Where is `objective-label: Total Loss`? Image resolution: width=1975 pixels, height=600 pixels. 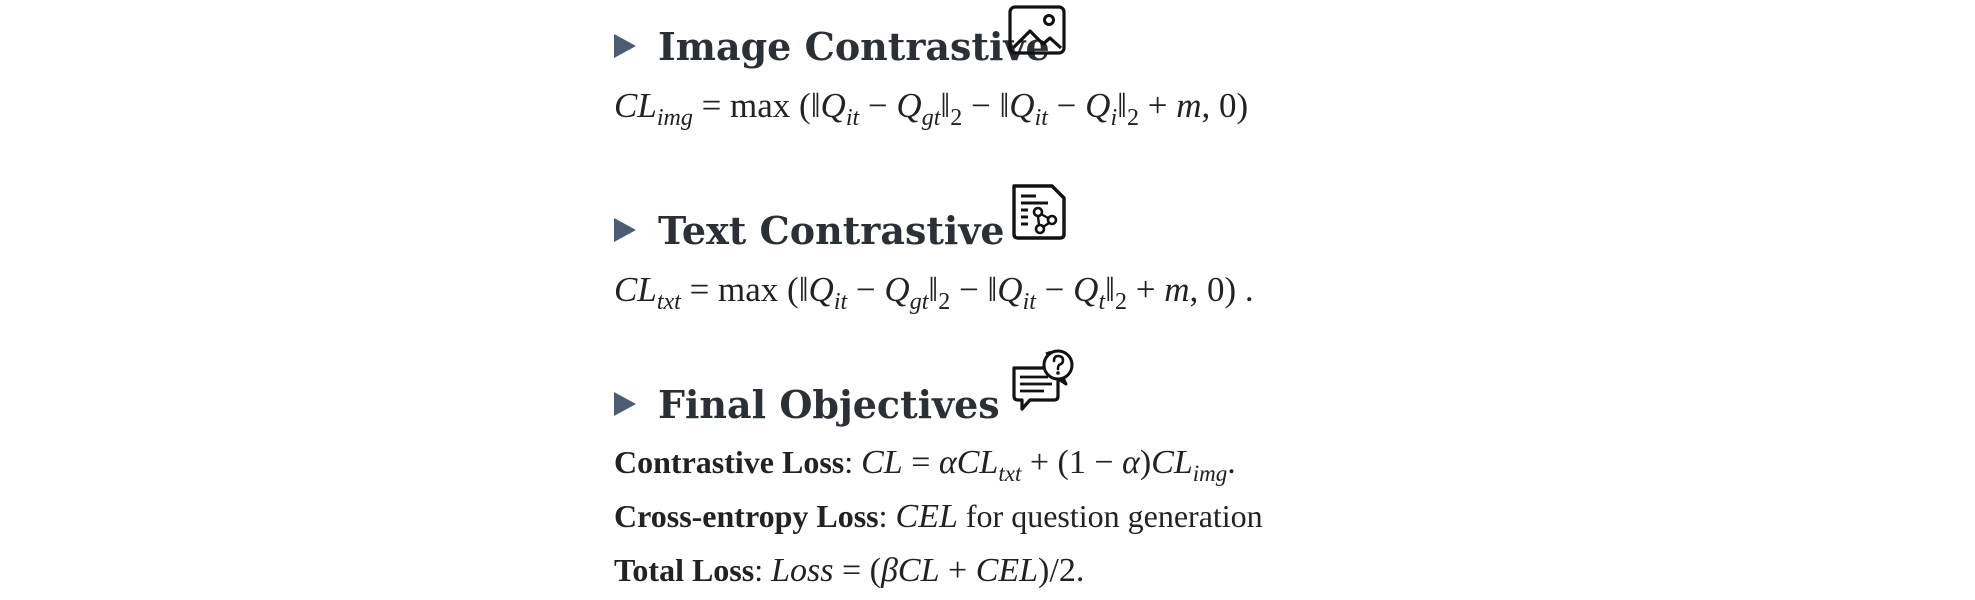
objective-label: Total Loss is located at coordinates (684, 570).